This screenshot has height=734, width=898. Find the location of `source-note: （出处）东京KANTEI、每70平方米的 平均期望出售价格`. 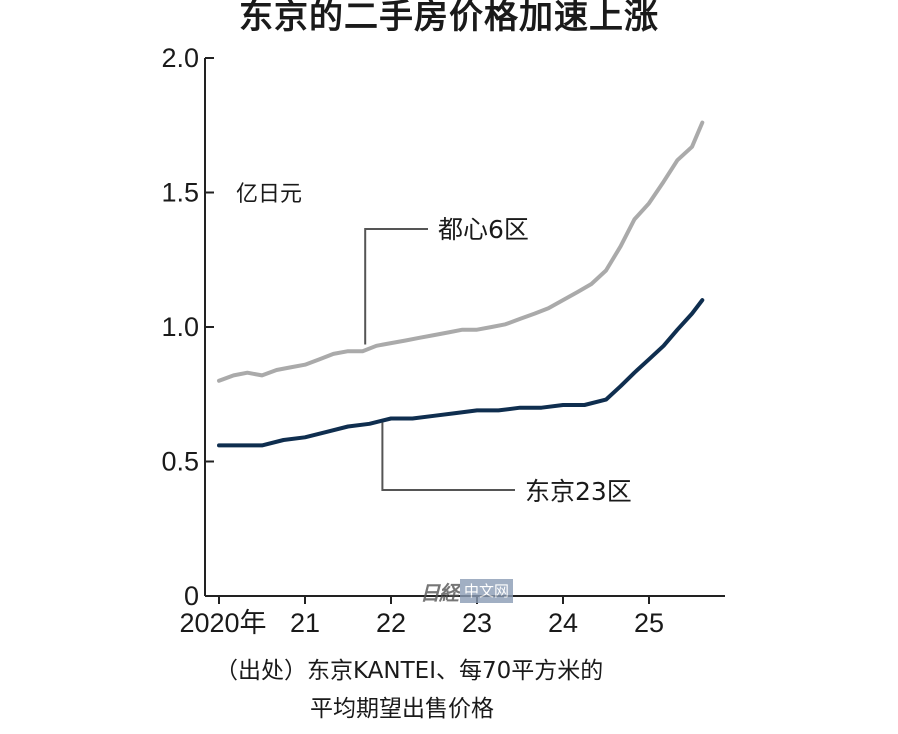

source-note: （出处）东京KANTEI、每70平方米的 平均期望出售价格 is located at coordinates (495, 690).